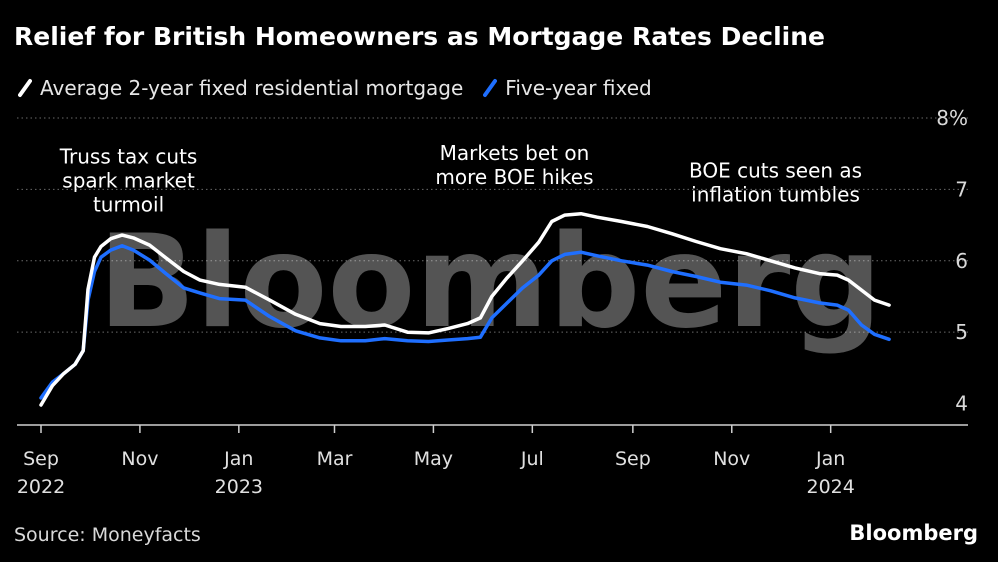  I want to click on x-tick-year-label: 2022, so click(41, 487).